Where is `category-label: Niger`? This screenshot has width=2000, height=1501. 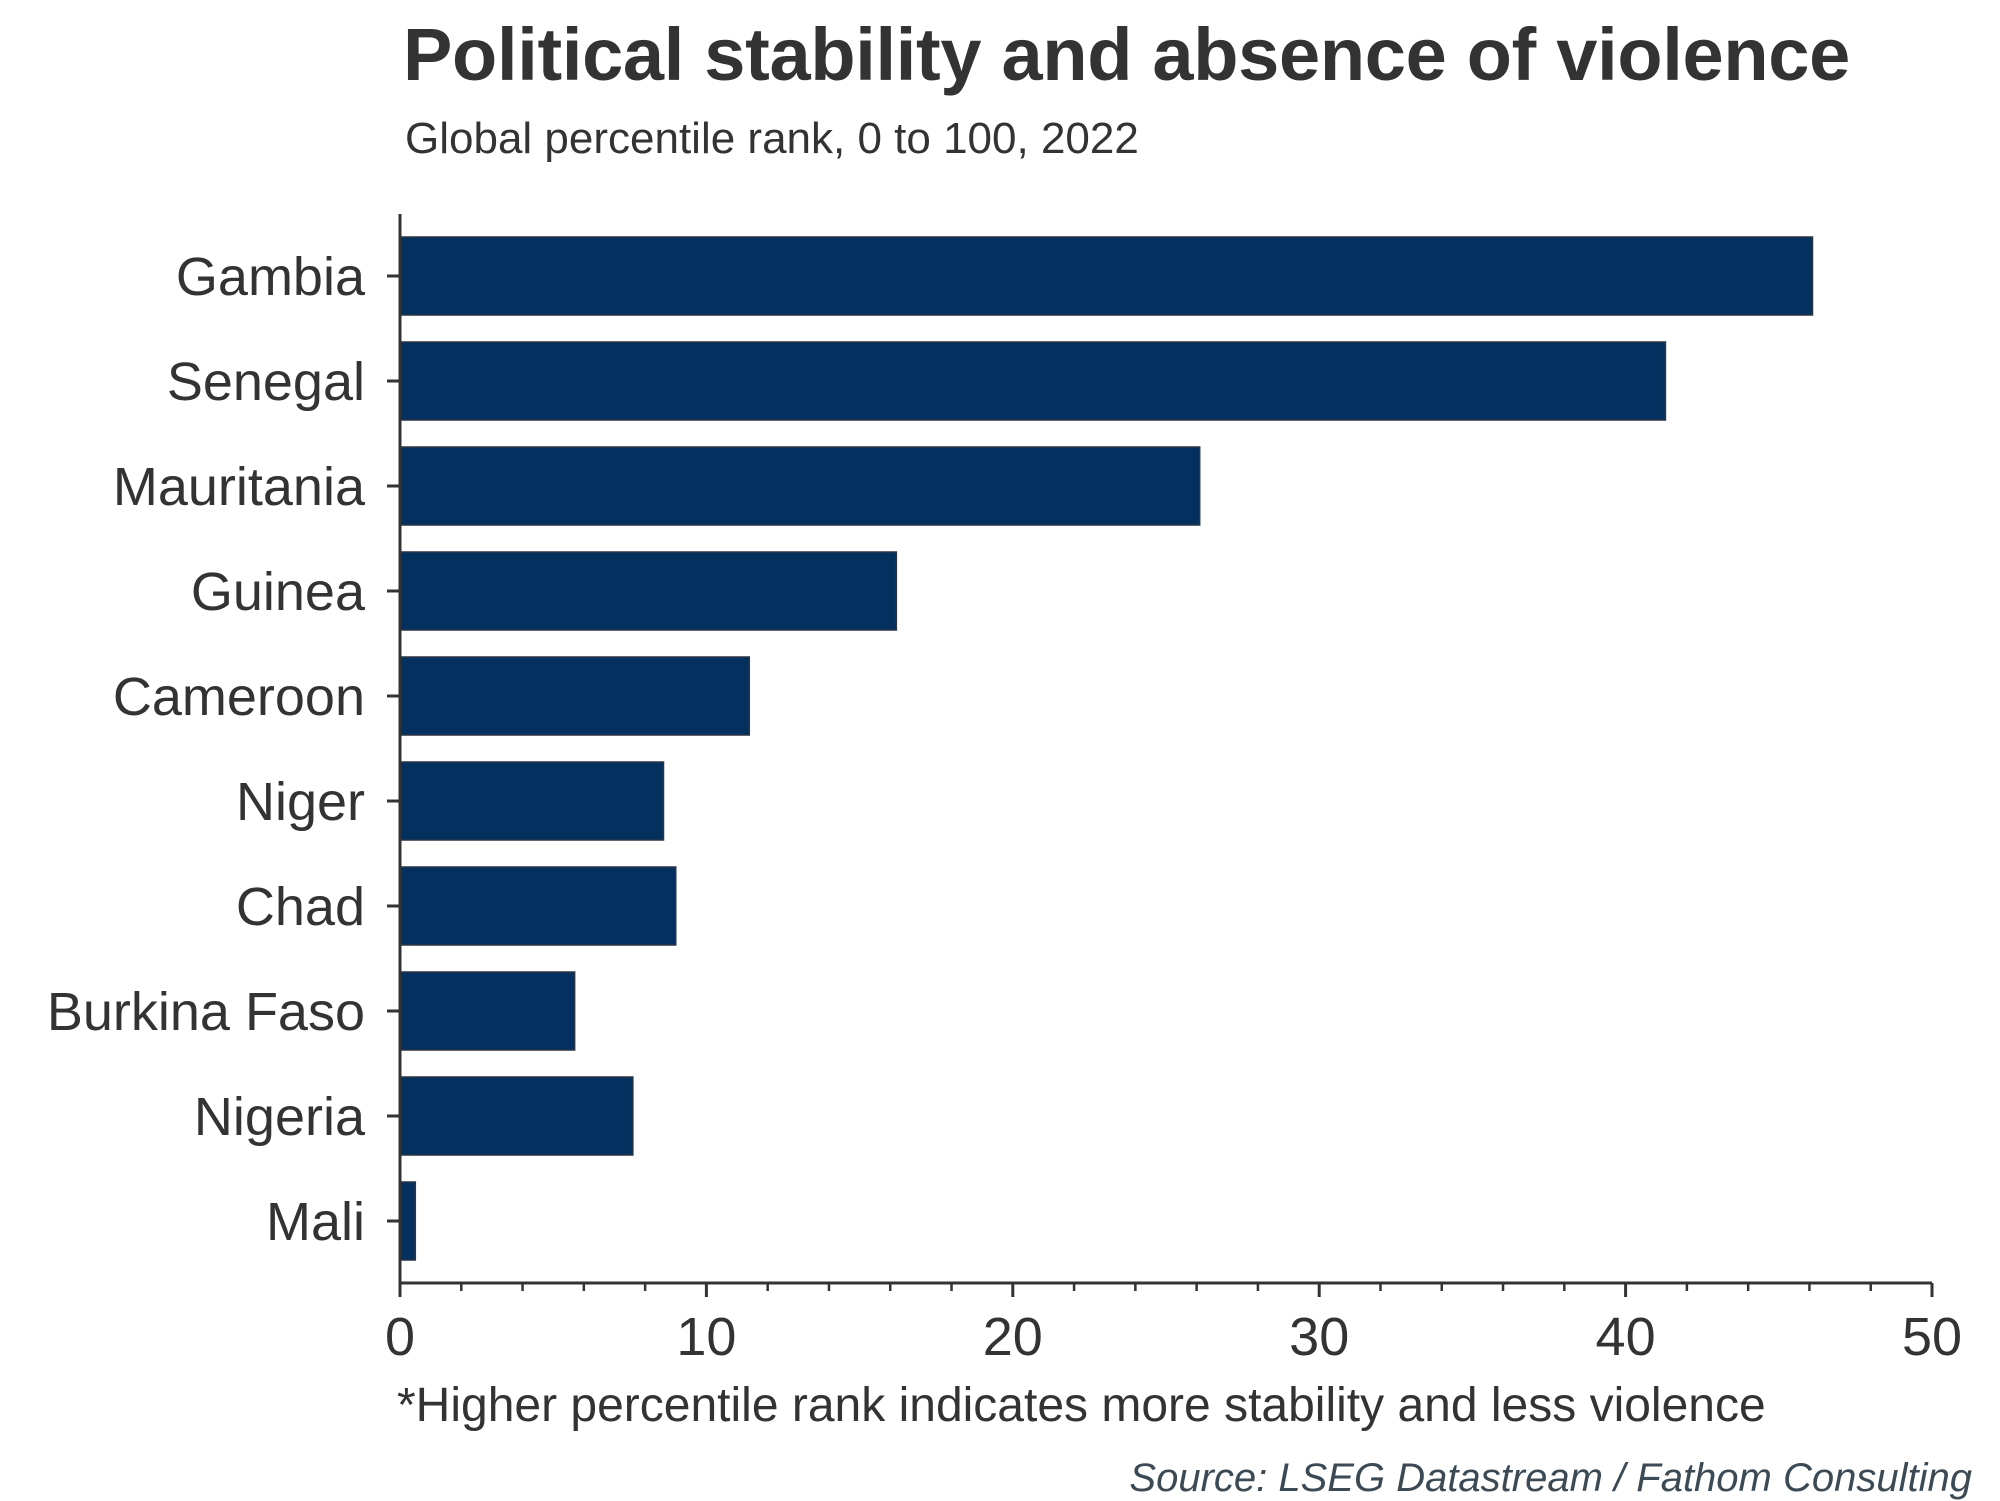 category-label: Niger is located at coordinates (300, 802).